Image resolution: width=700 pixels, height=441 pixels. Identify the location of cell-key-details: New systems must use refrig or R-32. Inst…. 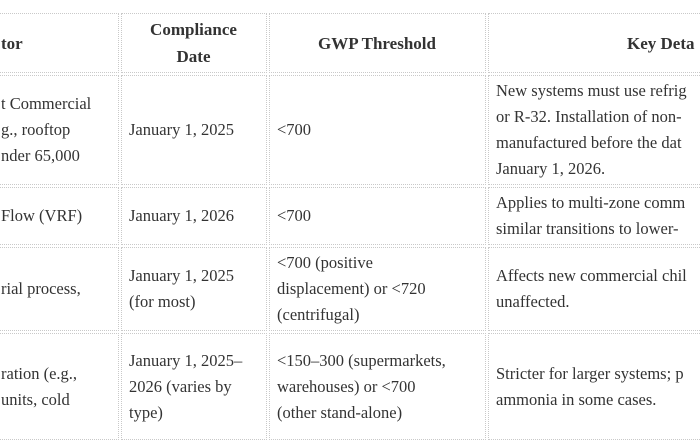
(594, 130).